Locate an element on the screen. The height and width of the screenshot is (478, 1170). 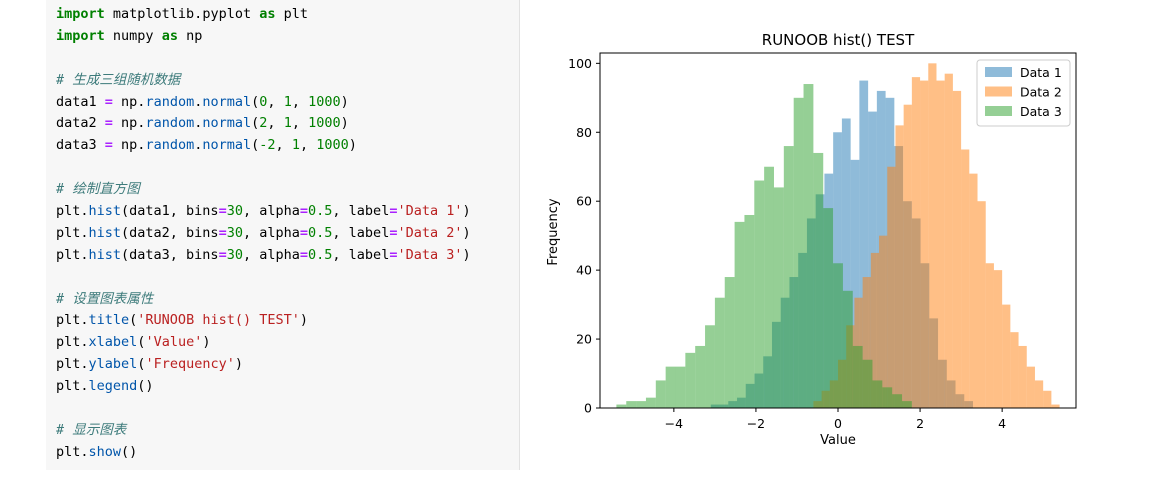
code-line: # 设置图表属性 is located at coordinates (287, 300).